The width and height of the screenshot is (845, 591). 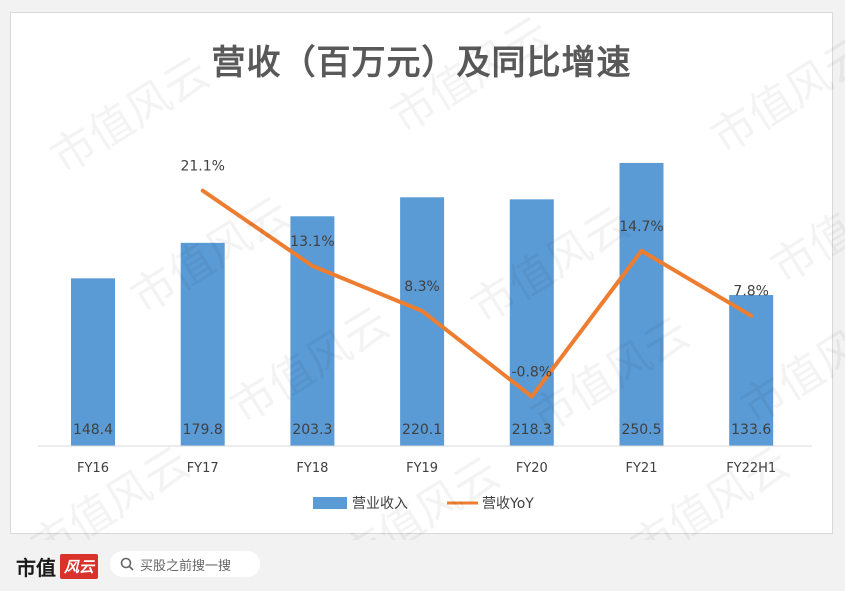 I want to click on bar-value-label: 220.1, so click(x=422, y=430).